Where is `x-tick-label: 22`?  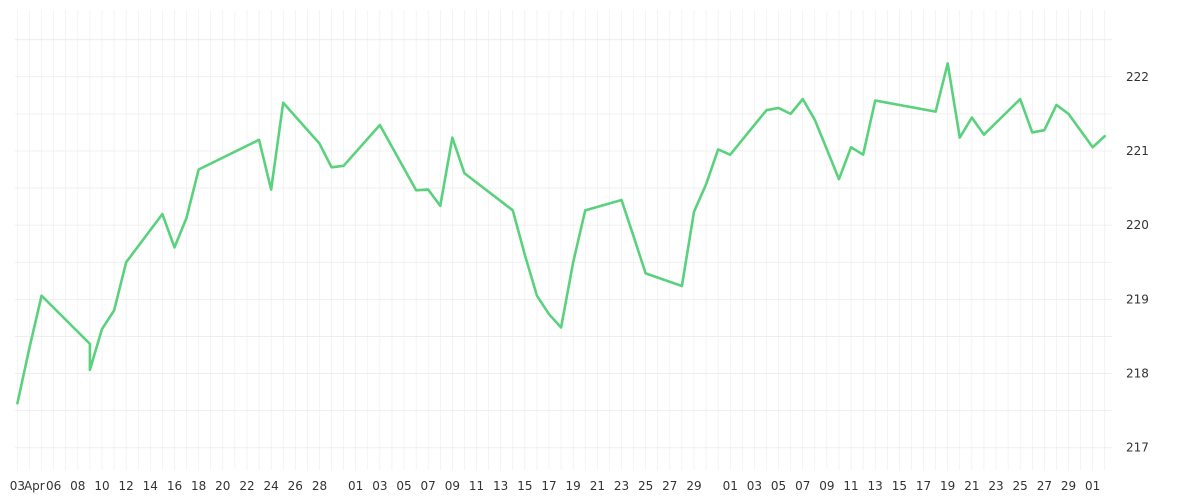 x-tick-label: 22 is located at coordinates (246, 486).